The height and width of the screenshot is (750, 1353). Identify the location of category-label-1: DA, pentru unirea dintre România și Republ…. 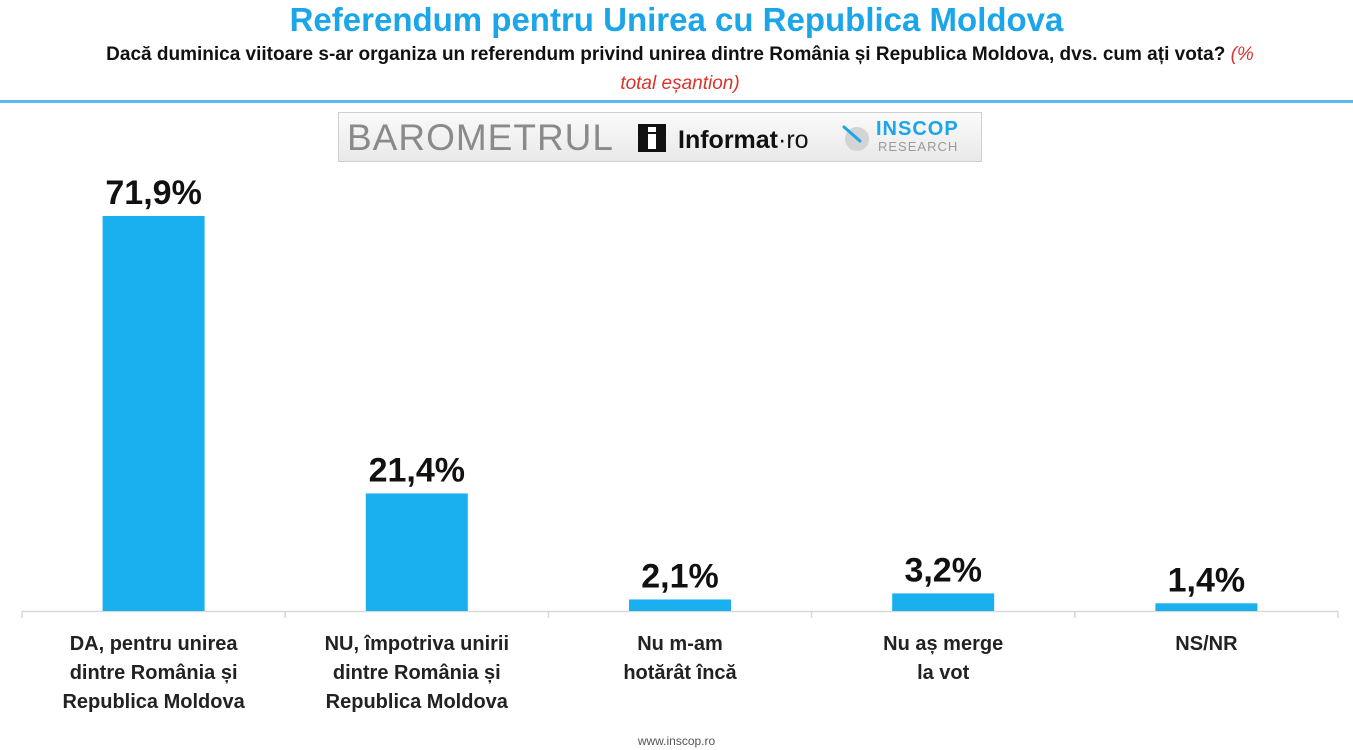
(153, 673).